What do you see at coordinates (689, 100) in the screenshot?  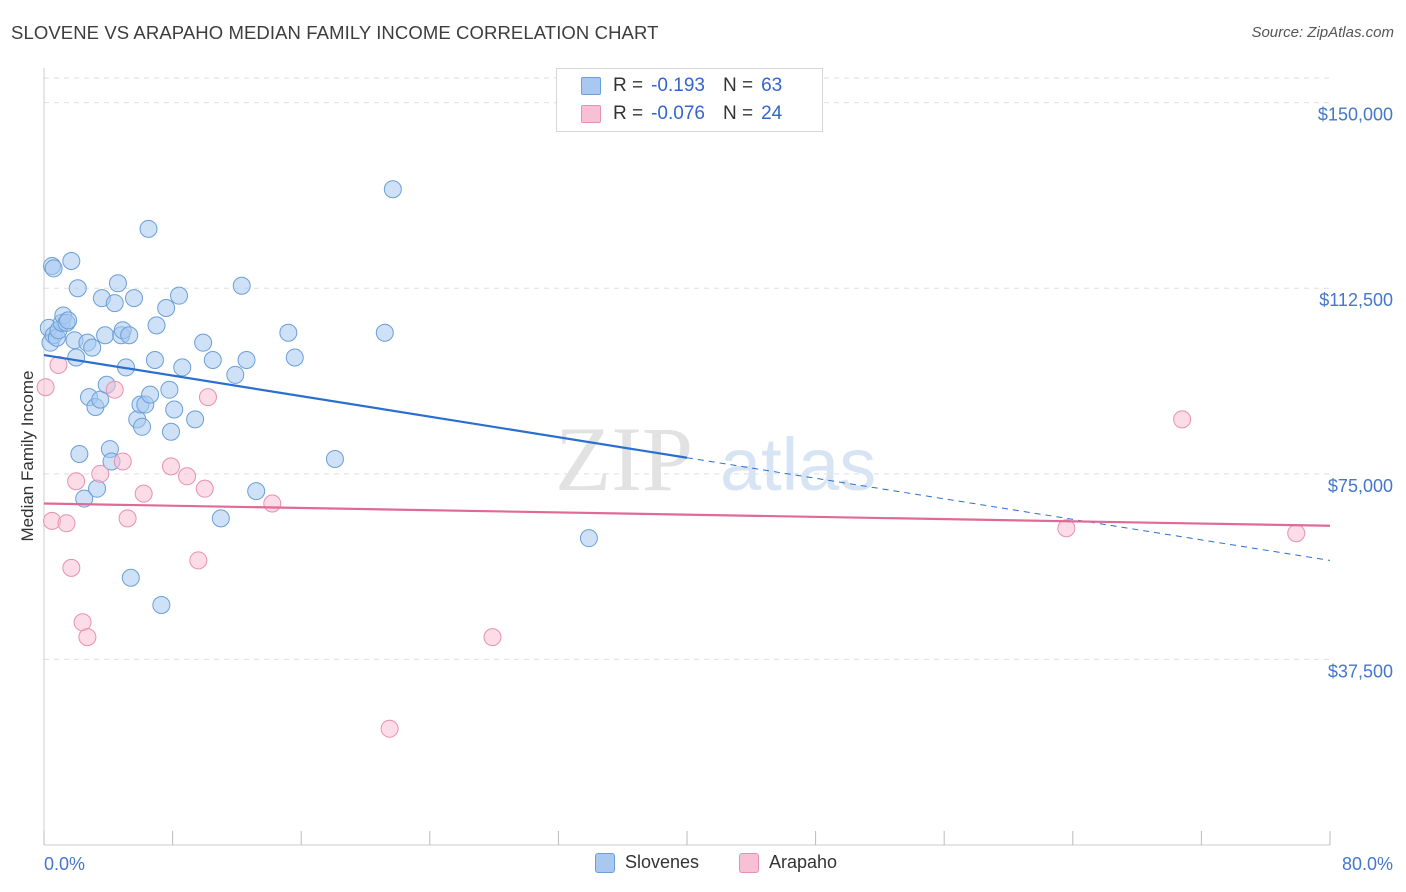 I see `correlation-legend: R = -0.193 N = 63 R = -0.076 N = 24` at bounding box center [689, 100].